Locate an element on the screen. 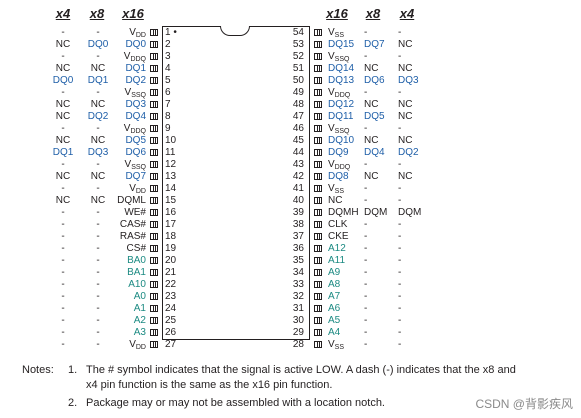  pin-left-x16-label: A3 is located at coordinates (139, 332).